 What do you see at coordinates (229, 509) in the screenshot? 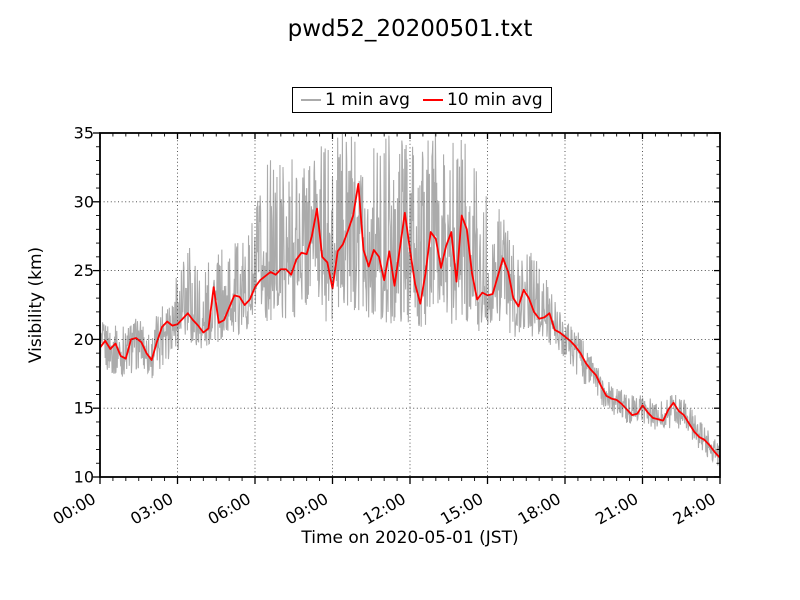
I see `x-tick-label: 06:00` at bounding box center [229, 509].